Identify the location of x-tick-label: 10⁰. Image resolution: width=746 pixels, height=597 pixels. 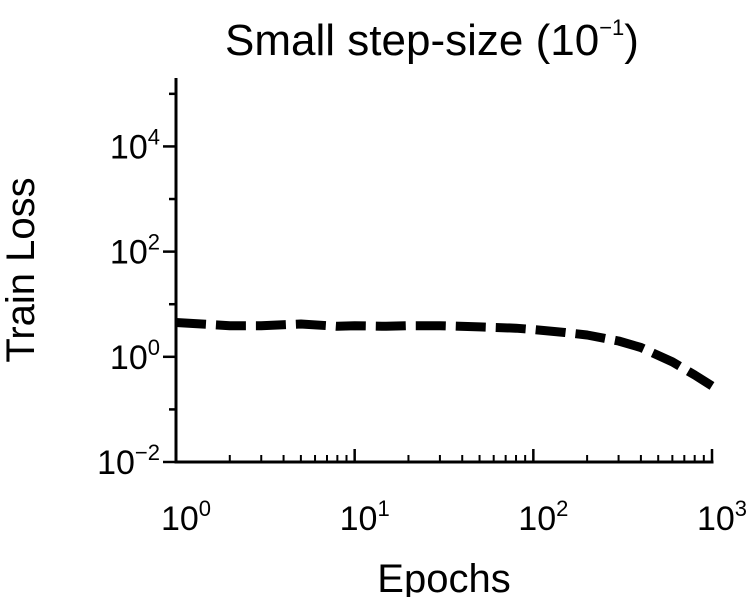
(186, 517).